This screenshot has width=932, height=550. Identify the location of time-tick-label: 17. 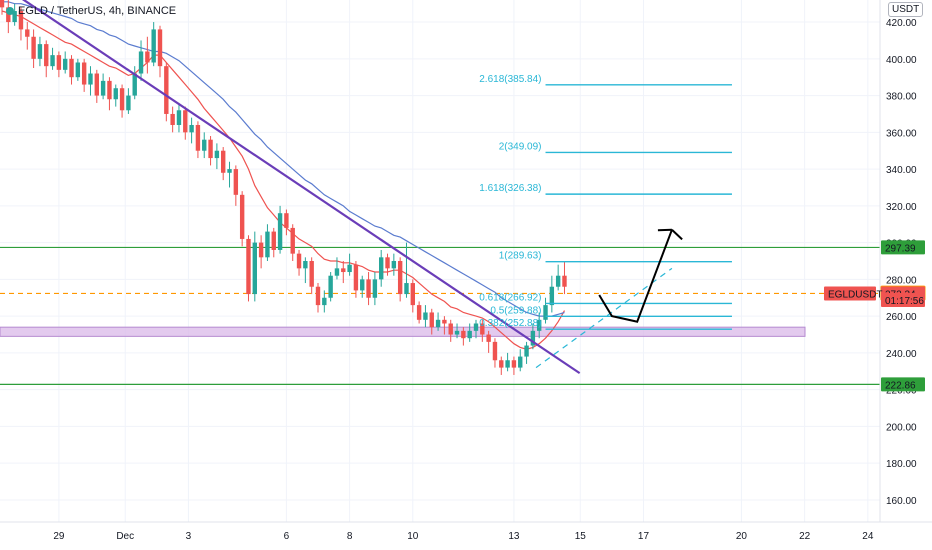
(644, 536).